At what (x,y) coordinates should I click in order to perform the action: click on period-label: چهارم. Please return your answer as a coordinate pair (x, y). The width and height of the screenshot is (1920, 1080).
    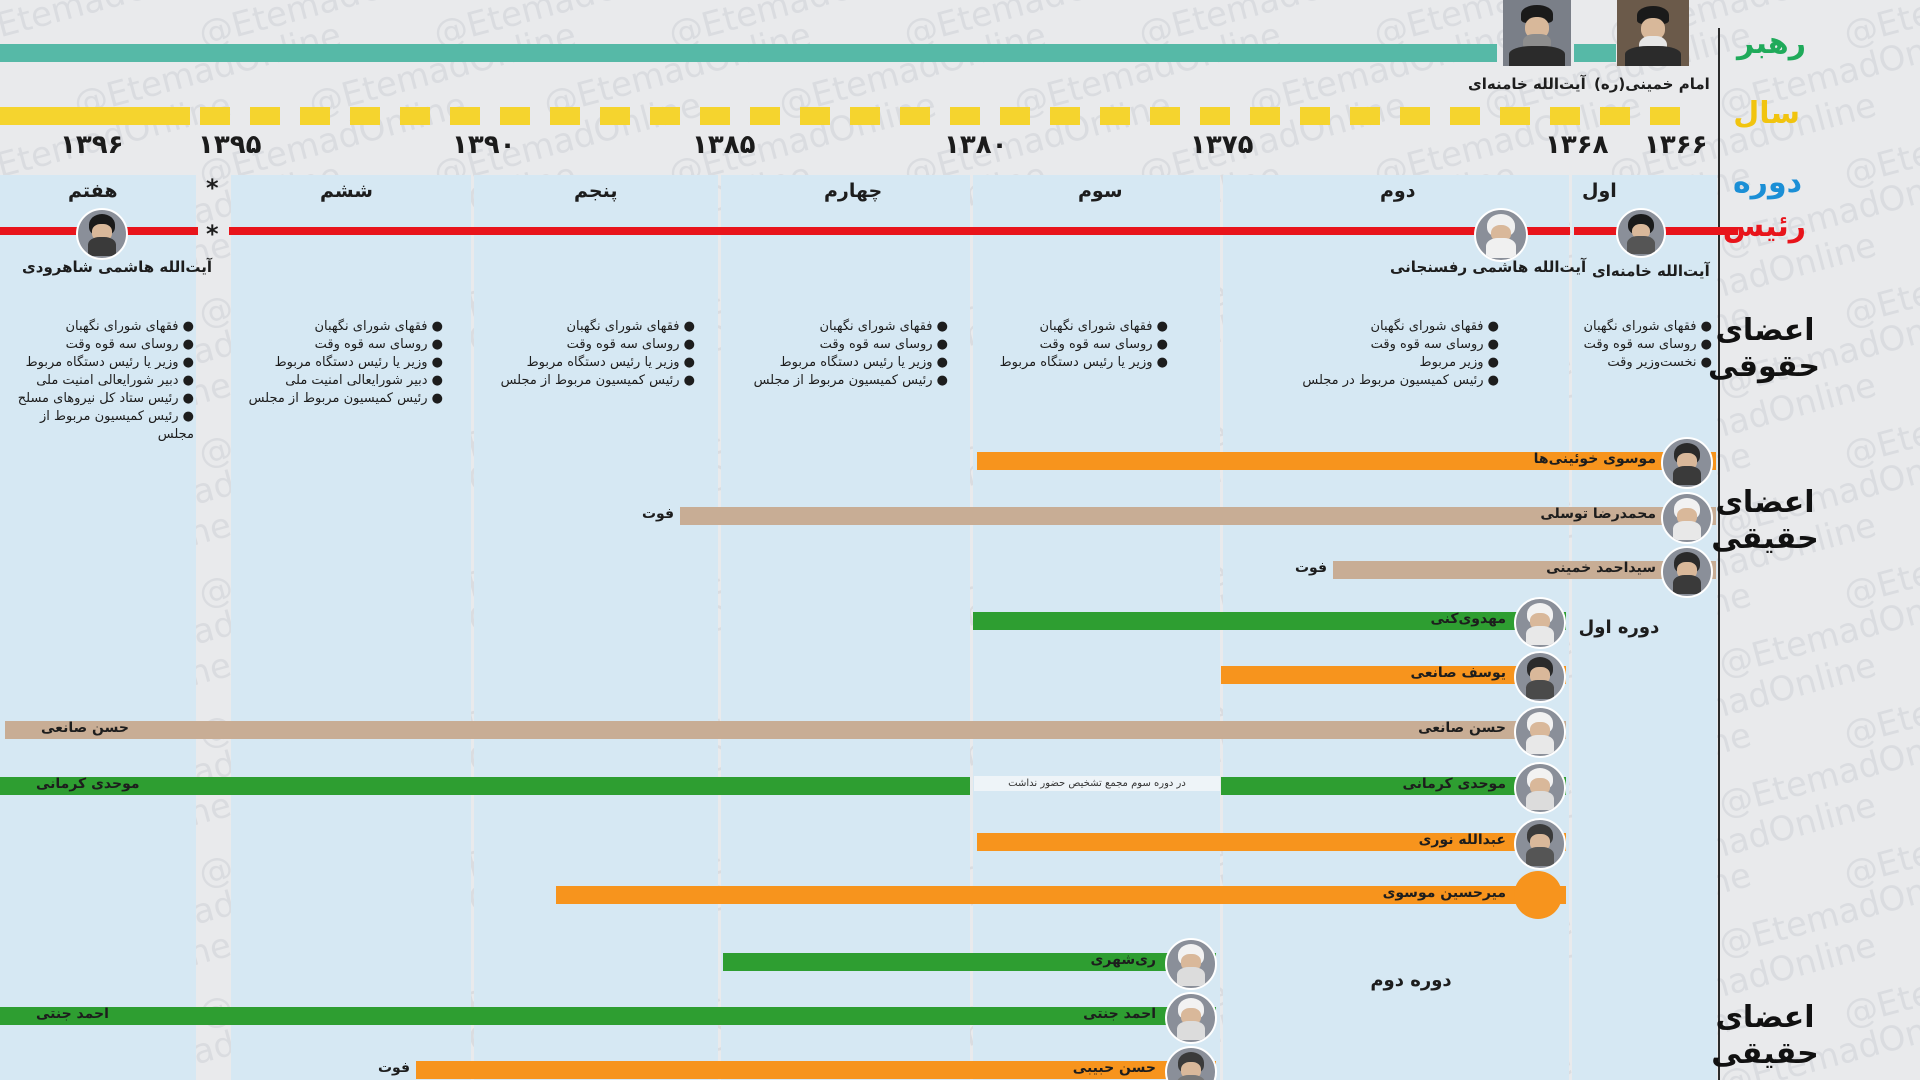
    Looking at the image, I should click on (853, 191).